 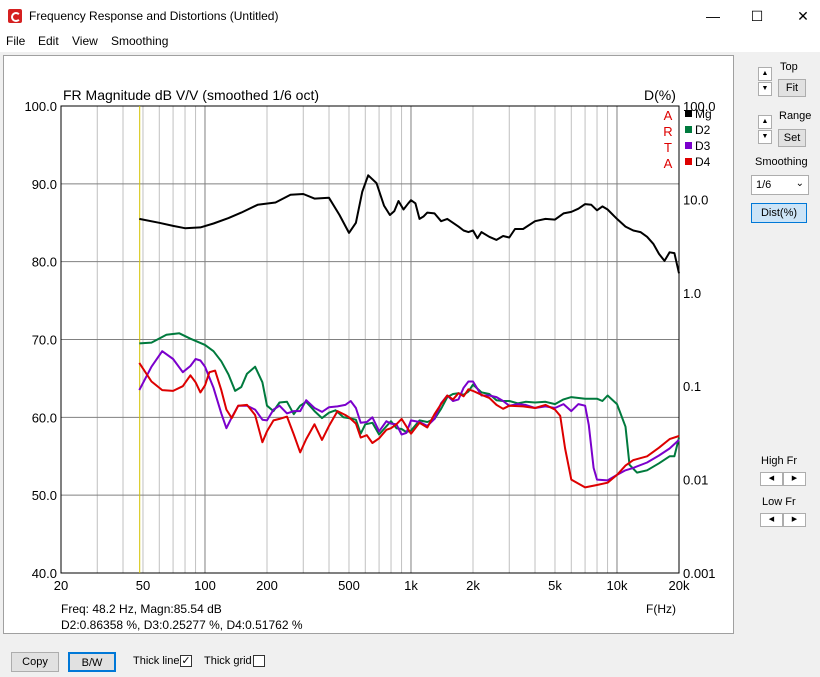 What do you see at coordinates (779, 213) in the screenshot?
I see `dist-toggle-button: Dist(%)` at bounding box center [779, 213].